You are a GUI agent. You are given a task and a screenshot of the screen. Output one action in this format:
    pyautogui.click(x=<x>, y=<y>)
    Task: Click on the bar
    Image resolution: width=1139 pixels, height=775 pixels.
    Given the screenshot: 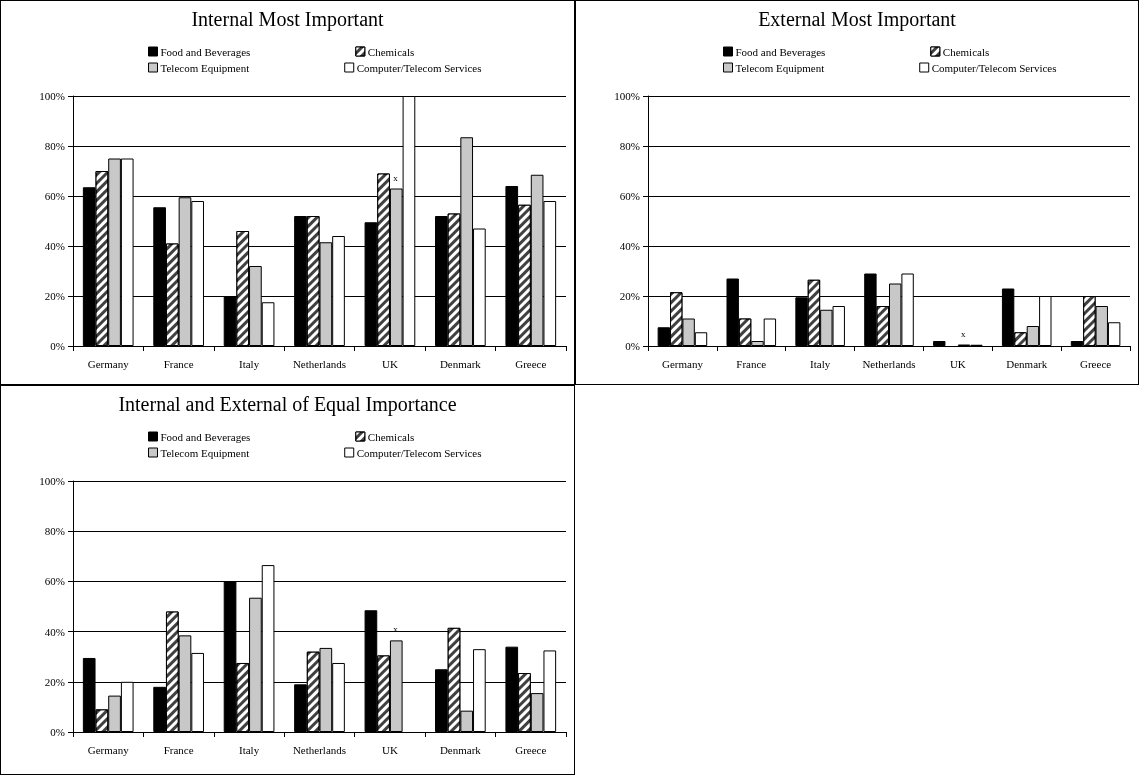 What is the action you would take?
    pyautogui.click(x=939, y=343)
    